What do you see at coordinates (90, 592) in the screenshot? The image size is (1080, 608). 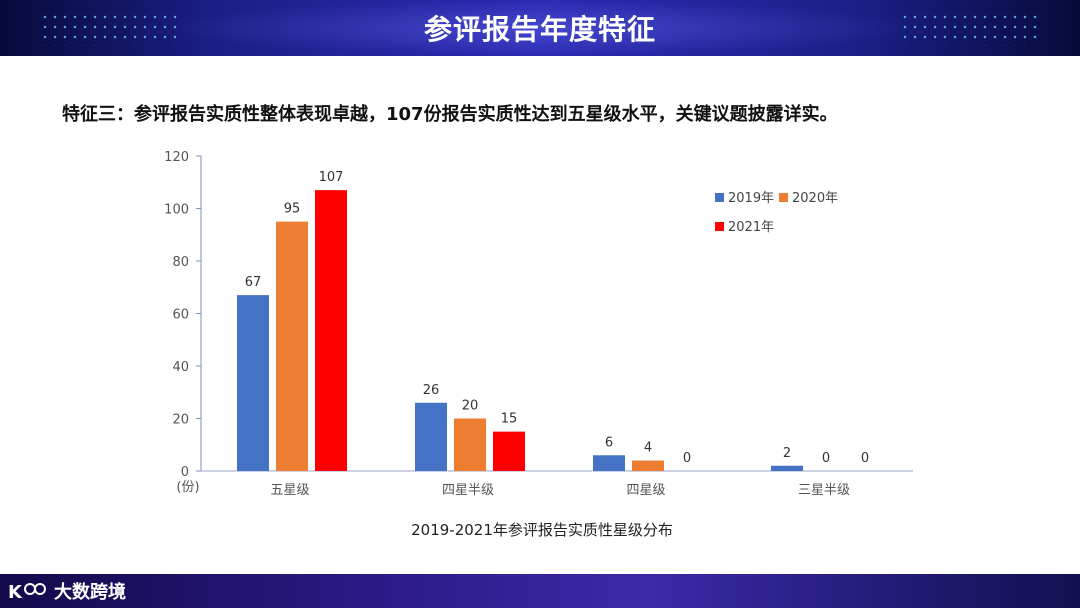 I see `logo-text: 大数跨境` at bounding box center [90, 592].